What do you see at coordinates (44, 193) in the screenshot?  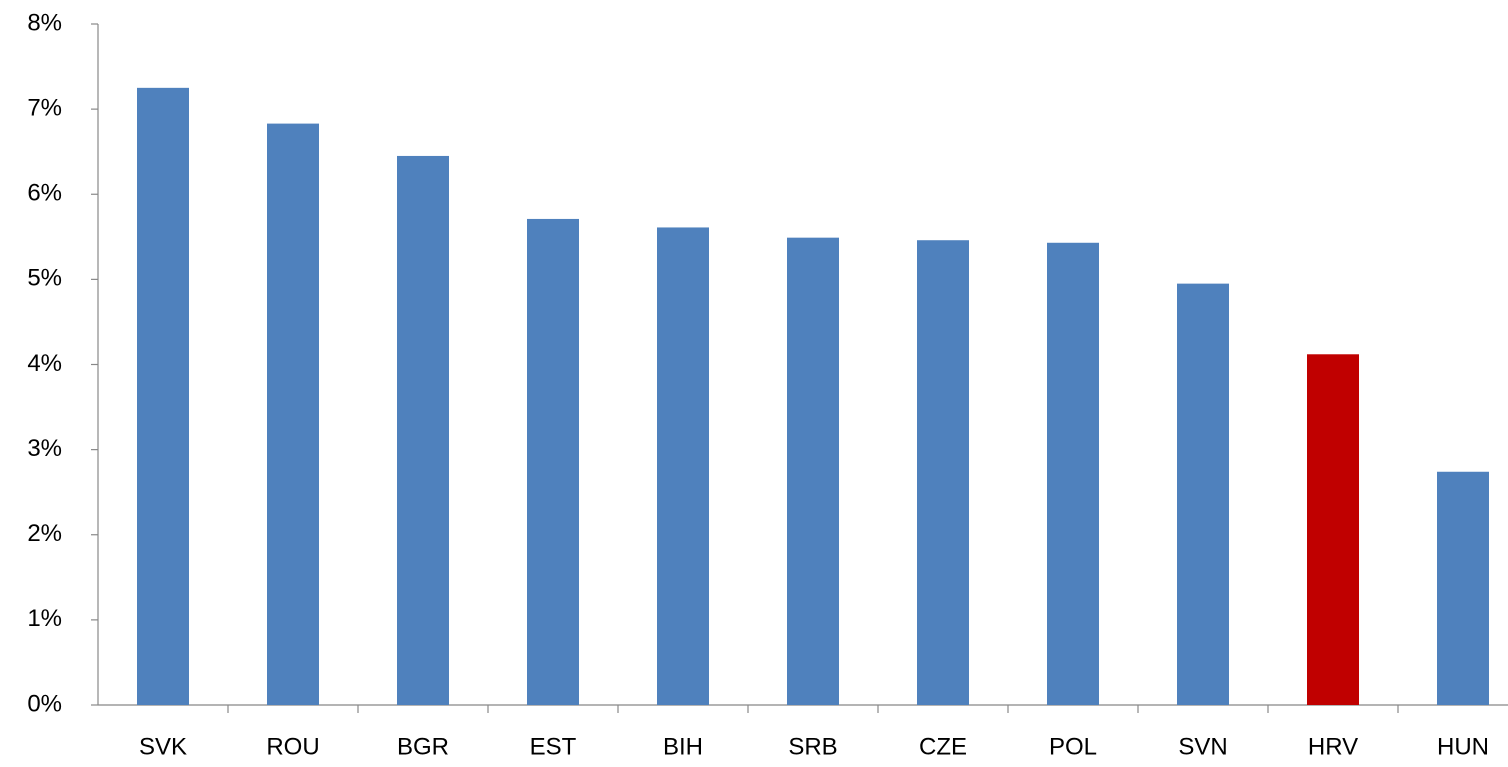 I see `y-tick-label: 6%` at bounding box center [44, 193].